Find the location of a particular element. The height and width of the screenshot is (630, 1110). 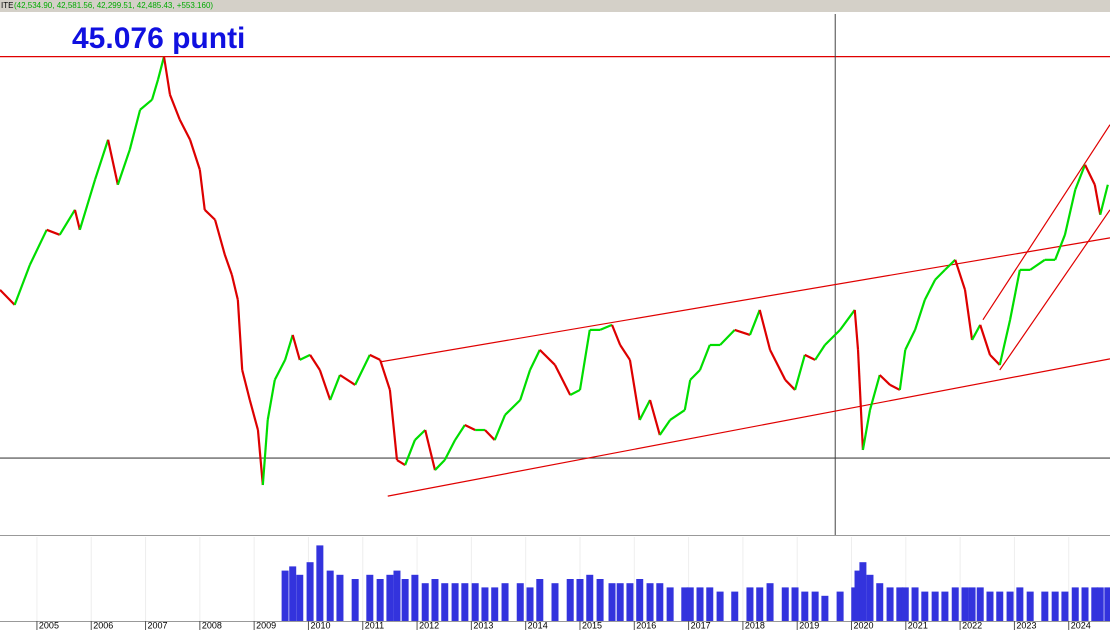

x-tick-label: 2006 is located at coordinates (103, 625).